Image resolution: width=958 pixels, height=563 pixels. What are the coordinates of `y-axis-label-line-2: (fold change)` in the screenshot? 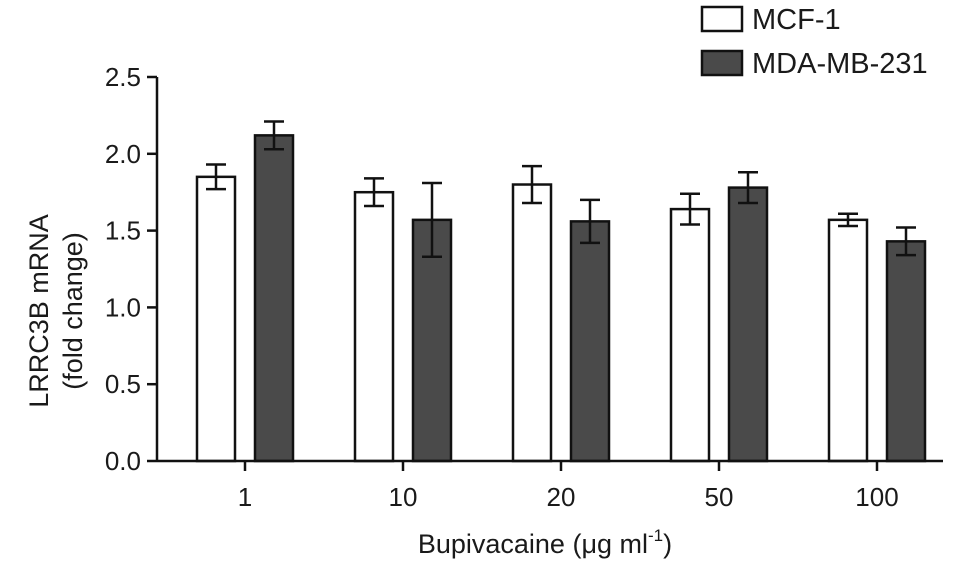 It's located at (73, 311).